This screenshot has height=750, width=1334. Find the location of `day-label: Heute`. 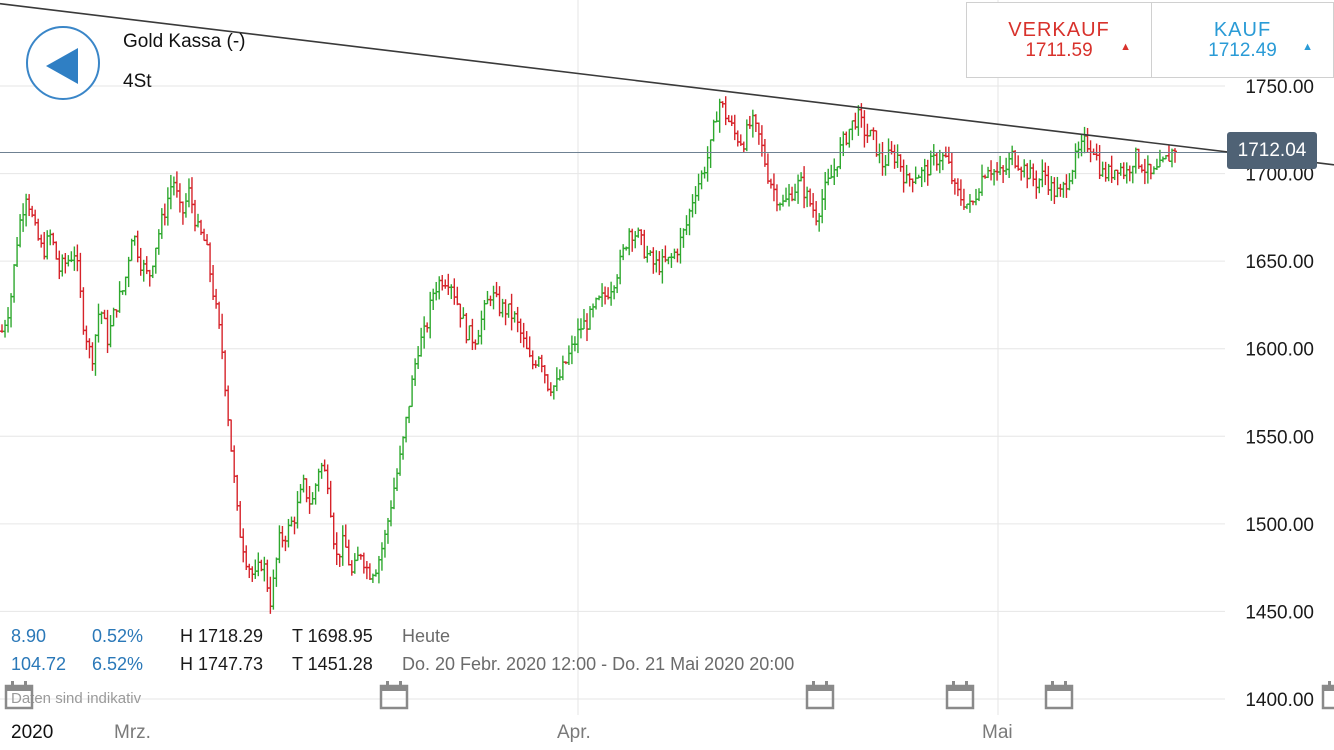

day-label: Heute is located at coordinates (426, 636).